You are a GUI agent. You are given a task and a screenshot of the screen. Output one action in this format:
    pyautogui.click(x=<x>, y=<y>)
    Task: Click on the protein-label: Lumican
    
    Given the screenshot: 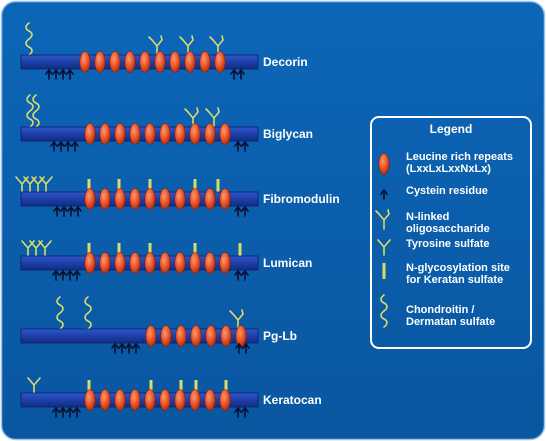 What is the action you would take?
    pyautogui.click(x=287, y=263)
    